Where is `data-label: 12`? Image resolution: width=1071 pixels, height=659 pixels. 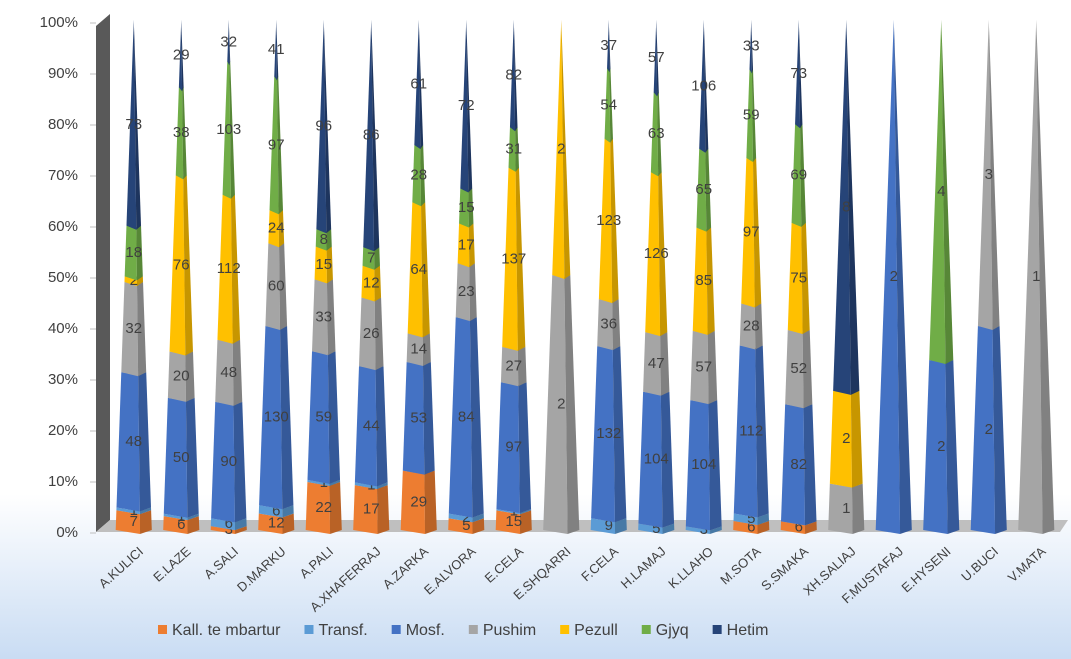
data-label: 12 is located at coordinates (371, 283).